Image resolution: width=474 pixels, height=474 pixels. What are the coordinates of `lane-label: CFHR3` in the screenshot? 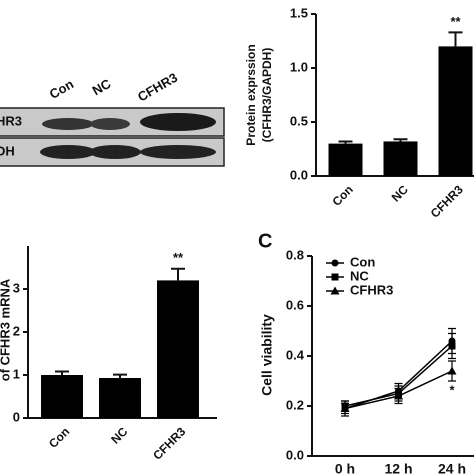 It's located at (157, 87).